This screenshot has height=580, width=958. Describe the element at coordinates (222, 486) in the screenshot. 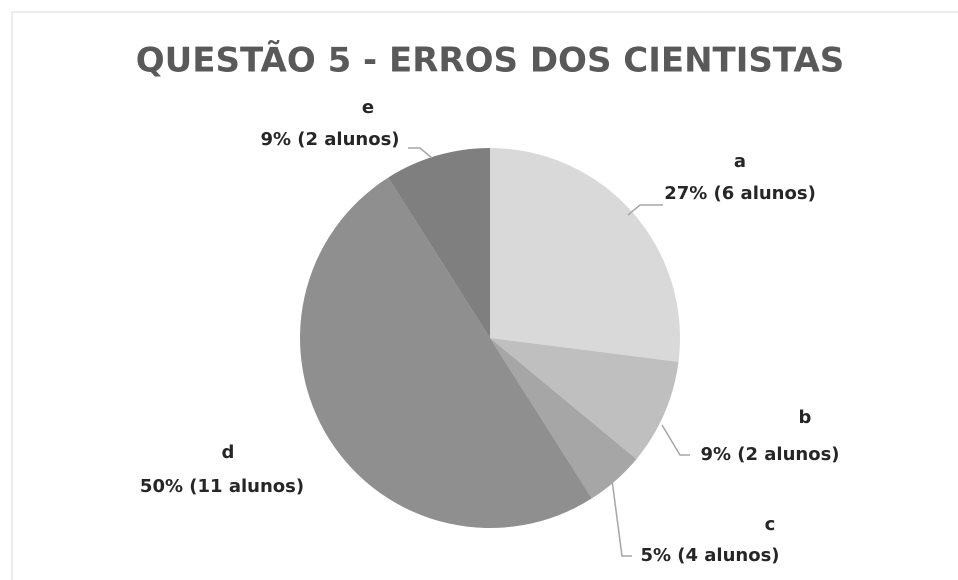

I see `data-label: 50% (11 alunos)` at that location.